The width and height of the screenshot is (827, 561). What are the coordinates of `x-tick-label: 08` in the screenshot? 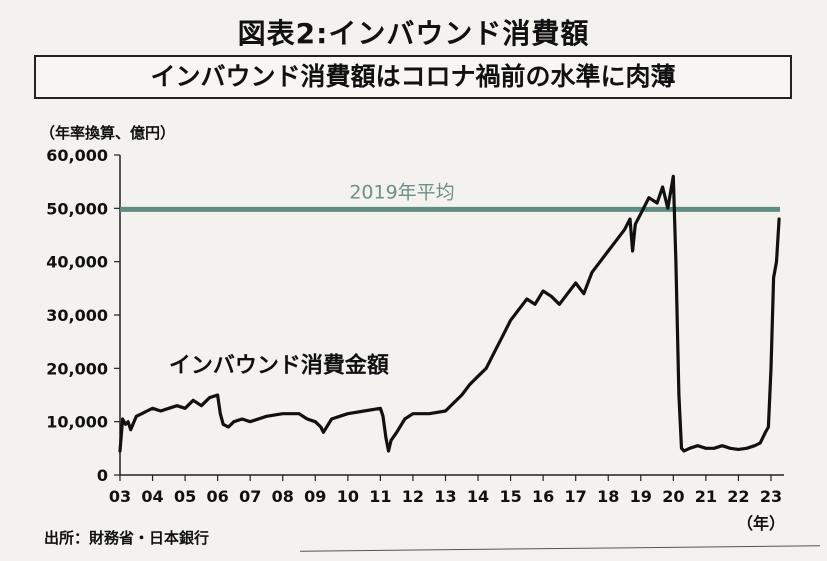 It's located at (283, 496).